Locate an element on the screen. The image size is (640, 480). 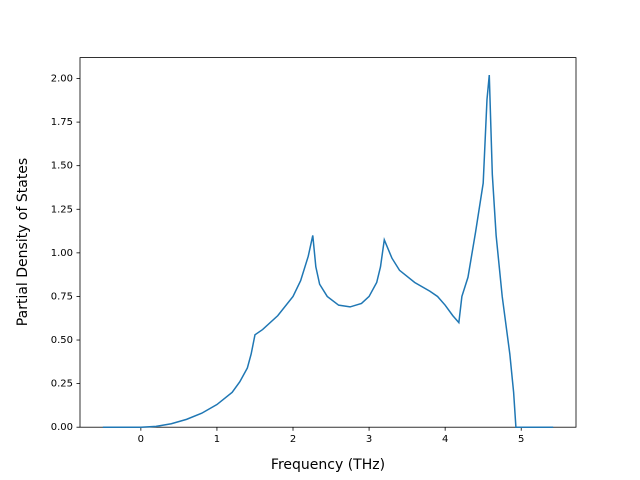
x-tick-label: 2 is located at coordinates (293, 439).